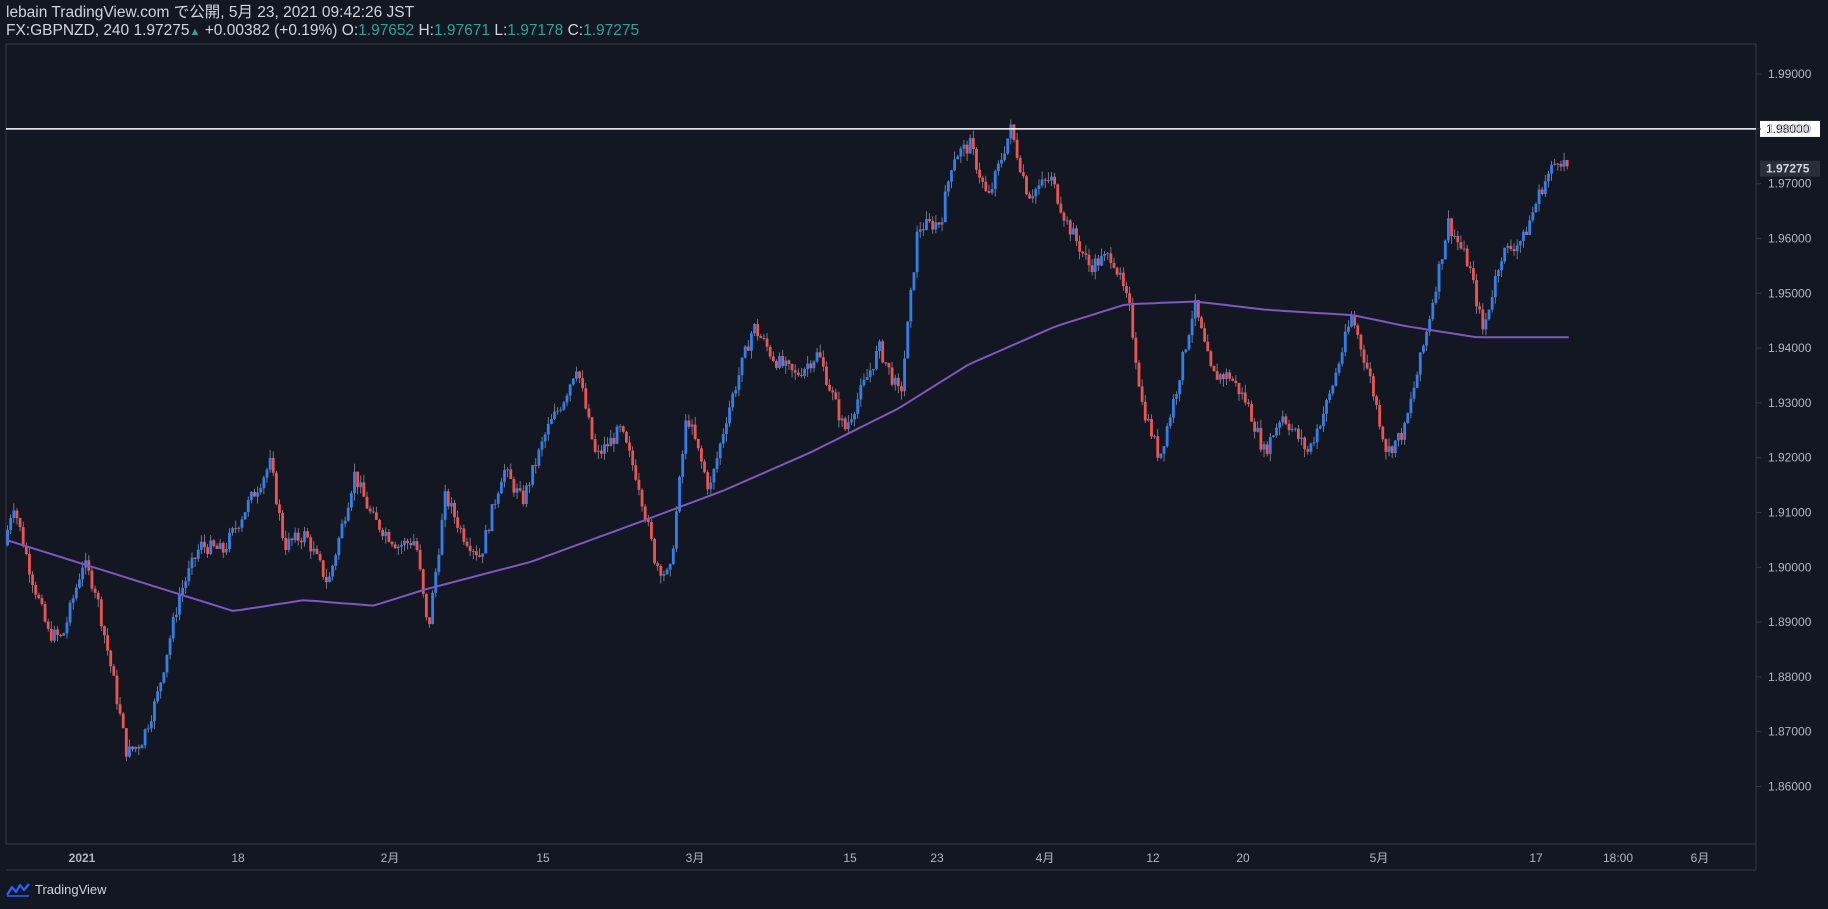 The width and height of the screenshot is (1828, 909). What do you see at coordinates (56, 889) in the screenshot?
I see `tradingview-brand: TradingView` at bounding box center [56, 889].